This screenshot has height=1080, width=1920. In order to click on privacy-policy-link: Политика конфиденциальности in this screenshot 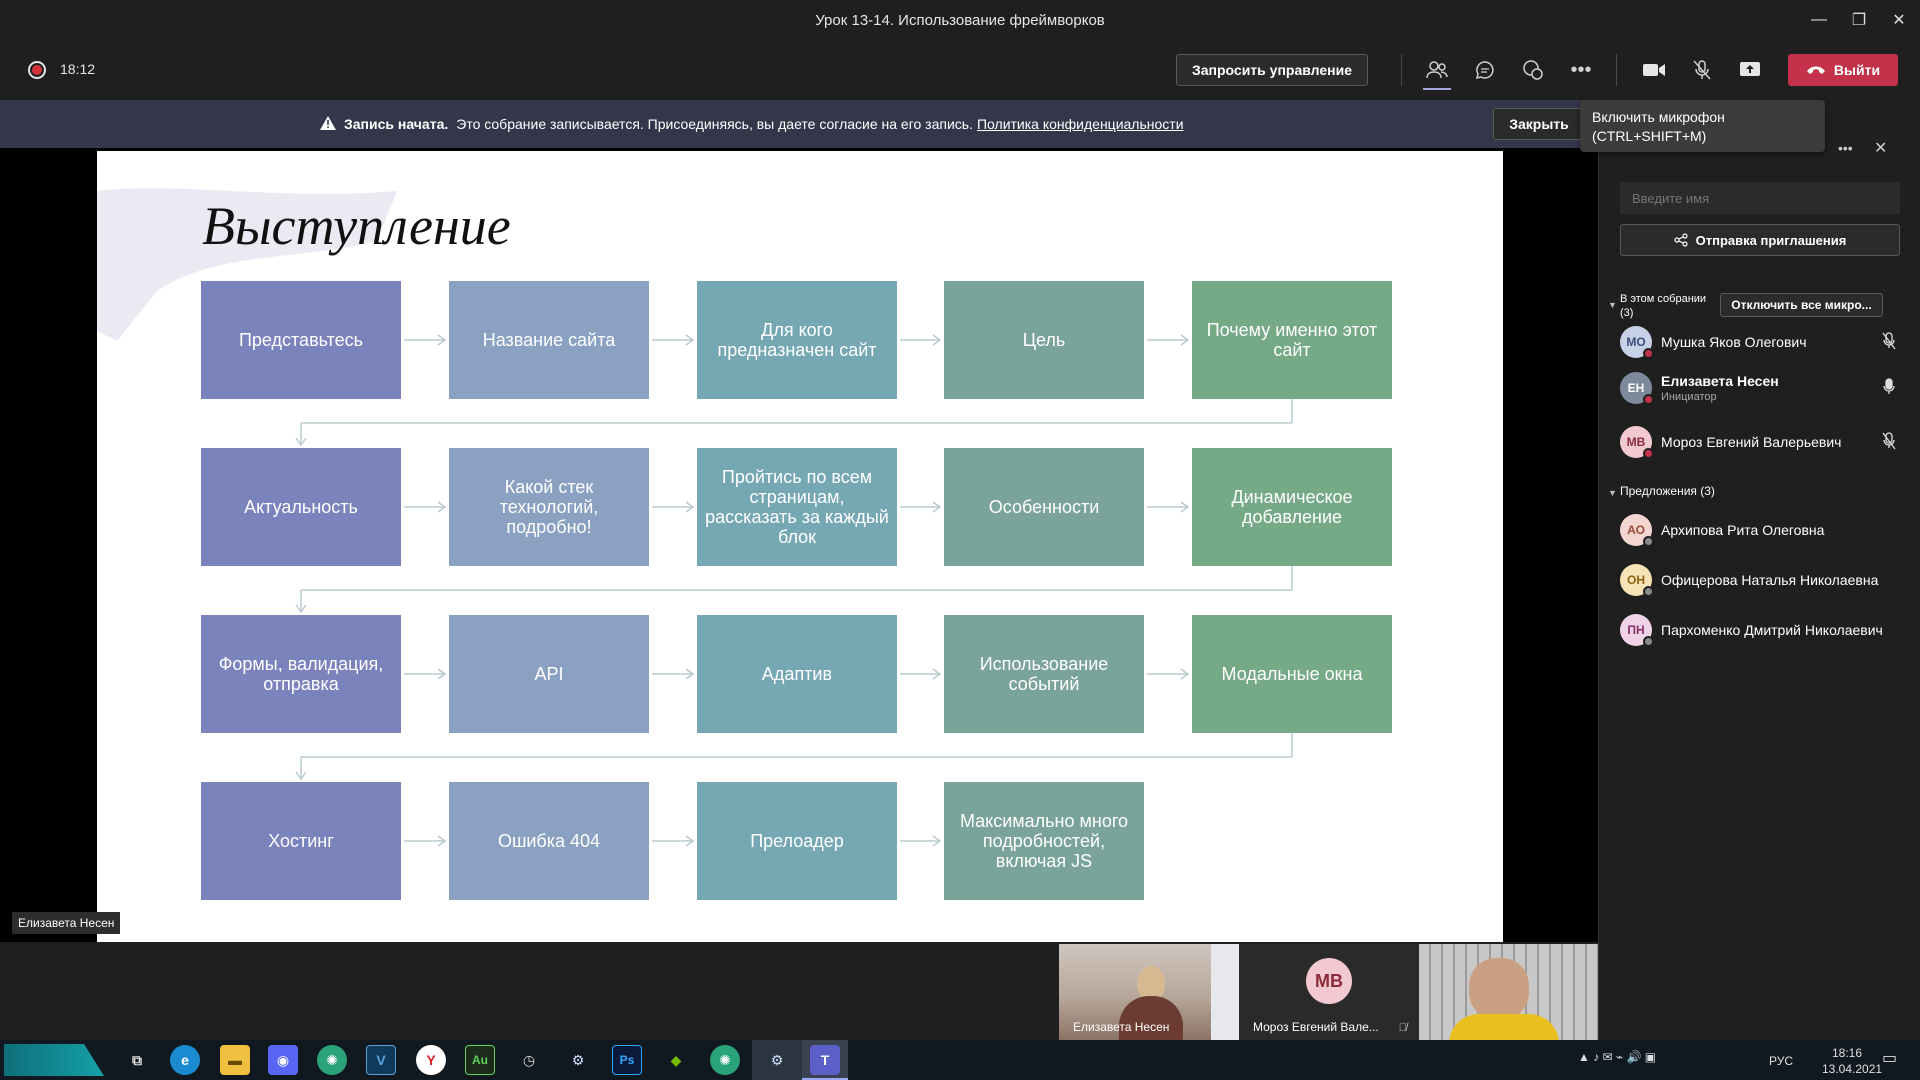, I will do `click(1080, 124)`.